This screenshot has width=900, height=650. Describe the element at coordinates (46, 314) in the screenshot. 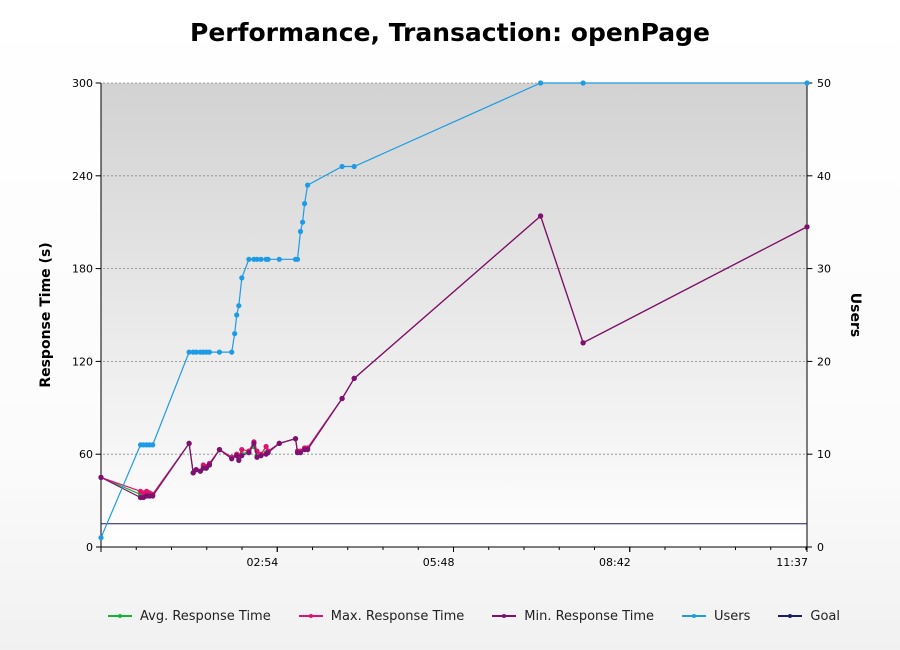

I see `y-axis-title: Response Time (s)` at that location.